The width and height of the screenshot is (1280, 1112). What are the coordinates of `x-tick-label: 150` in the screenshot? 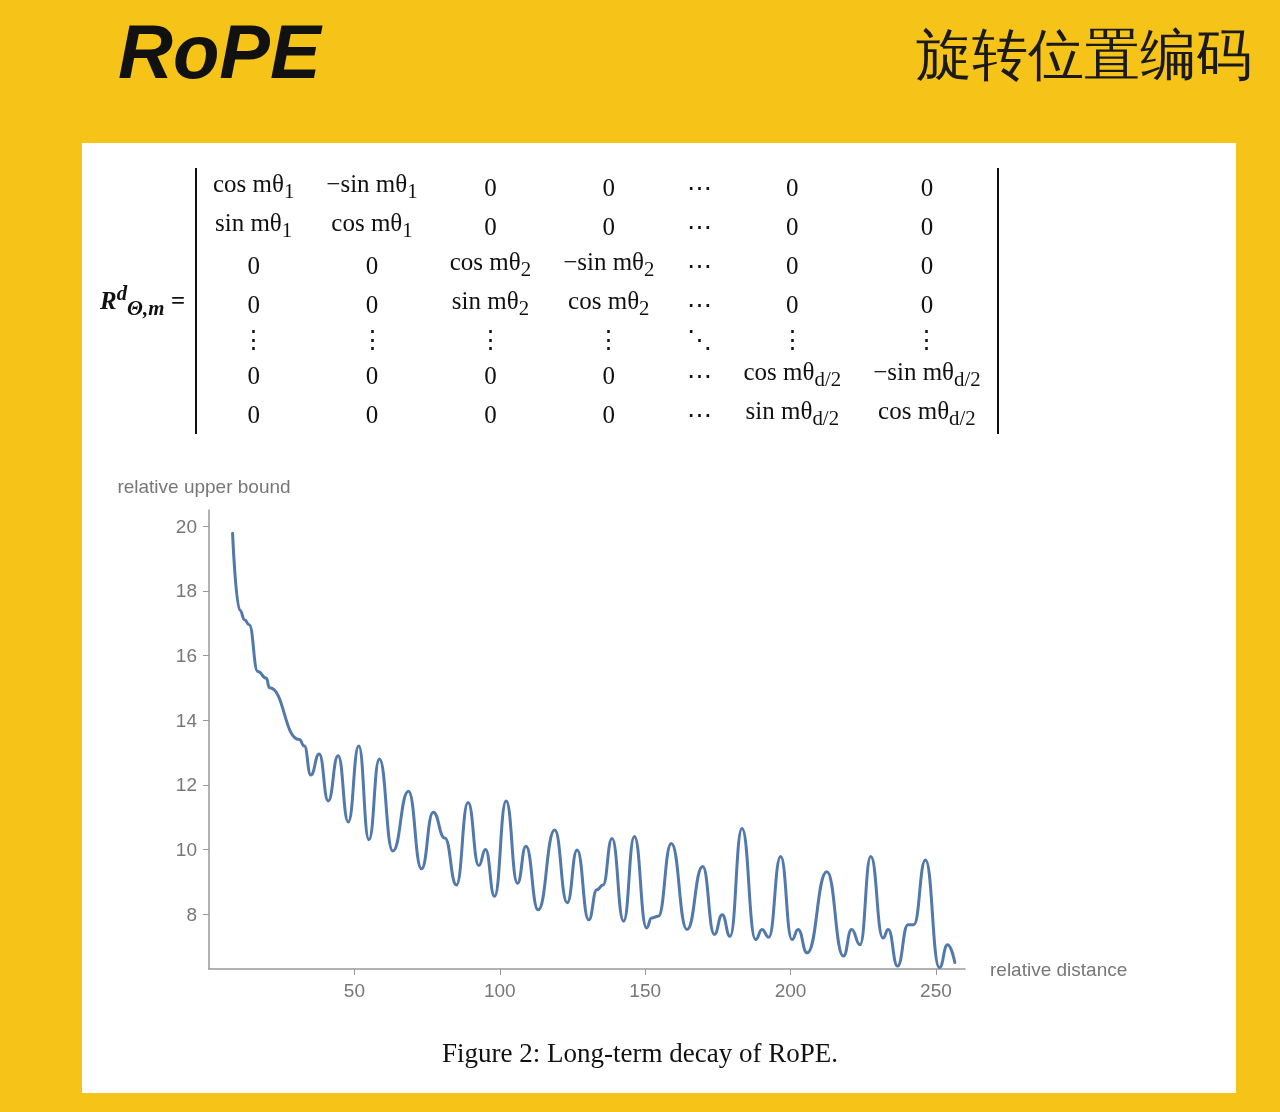 It's located at (645, 990).